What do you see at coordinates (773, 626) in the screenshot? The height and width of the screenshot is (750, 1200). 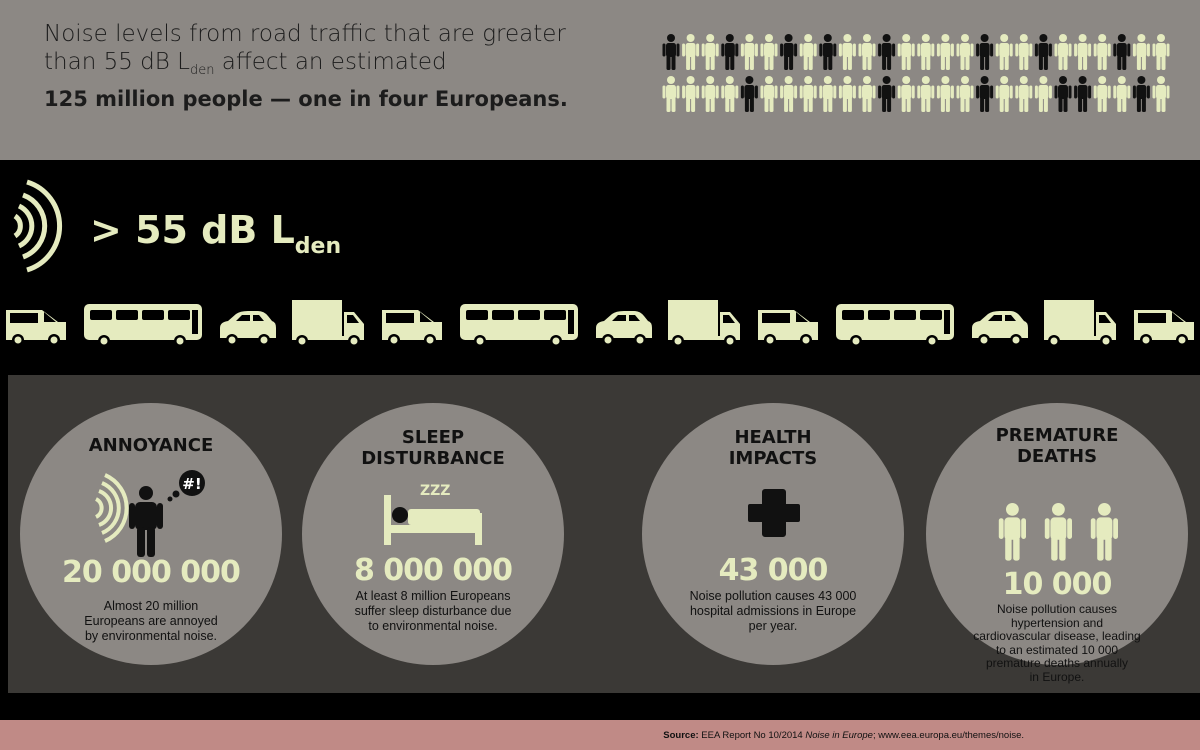 I see `impact-desc-line: per year.` at bounding box center [773, 626].